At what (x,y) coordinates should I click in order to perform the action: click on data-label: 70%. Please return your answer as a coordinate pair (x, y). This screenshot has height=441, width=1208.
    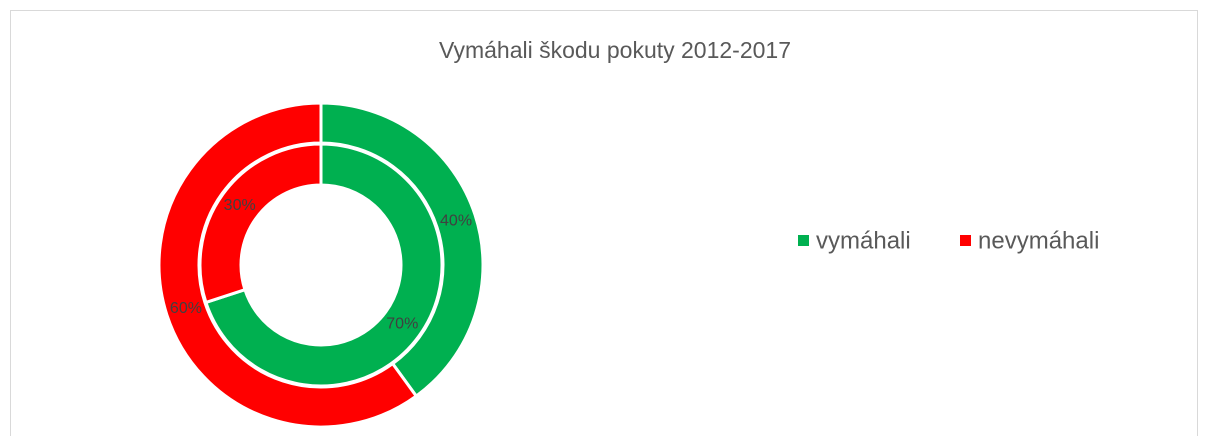
    Looking at the image, I should click on (402, 323).